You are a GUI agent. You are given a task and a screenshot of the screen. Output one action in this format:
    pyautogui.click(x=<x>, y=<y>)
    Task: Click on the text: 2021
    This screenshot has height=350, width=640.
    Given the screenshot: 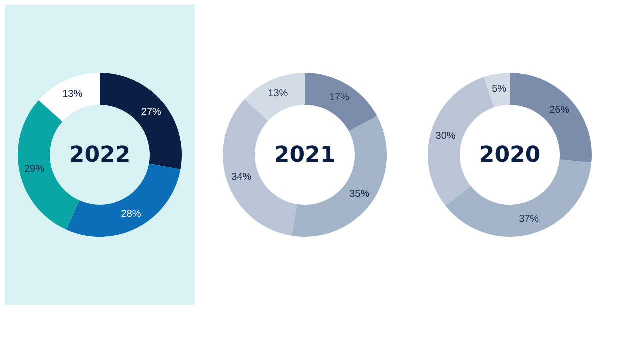 What is the action you would take?
    pyautogui.click(x=305, y=155)
    